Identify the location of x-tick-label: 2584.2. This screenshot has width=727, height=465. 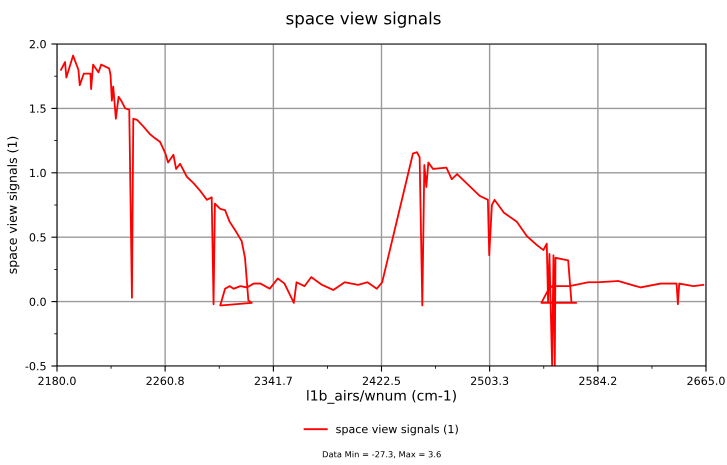
(597, 381).